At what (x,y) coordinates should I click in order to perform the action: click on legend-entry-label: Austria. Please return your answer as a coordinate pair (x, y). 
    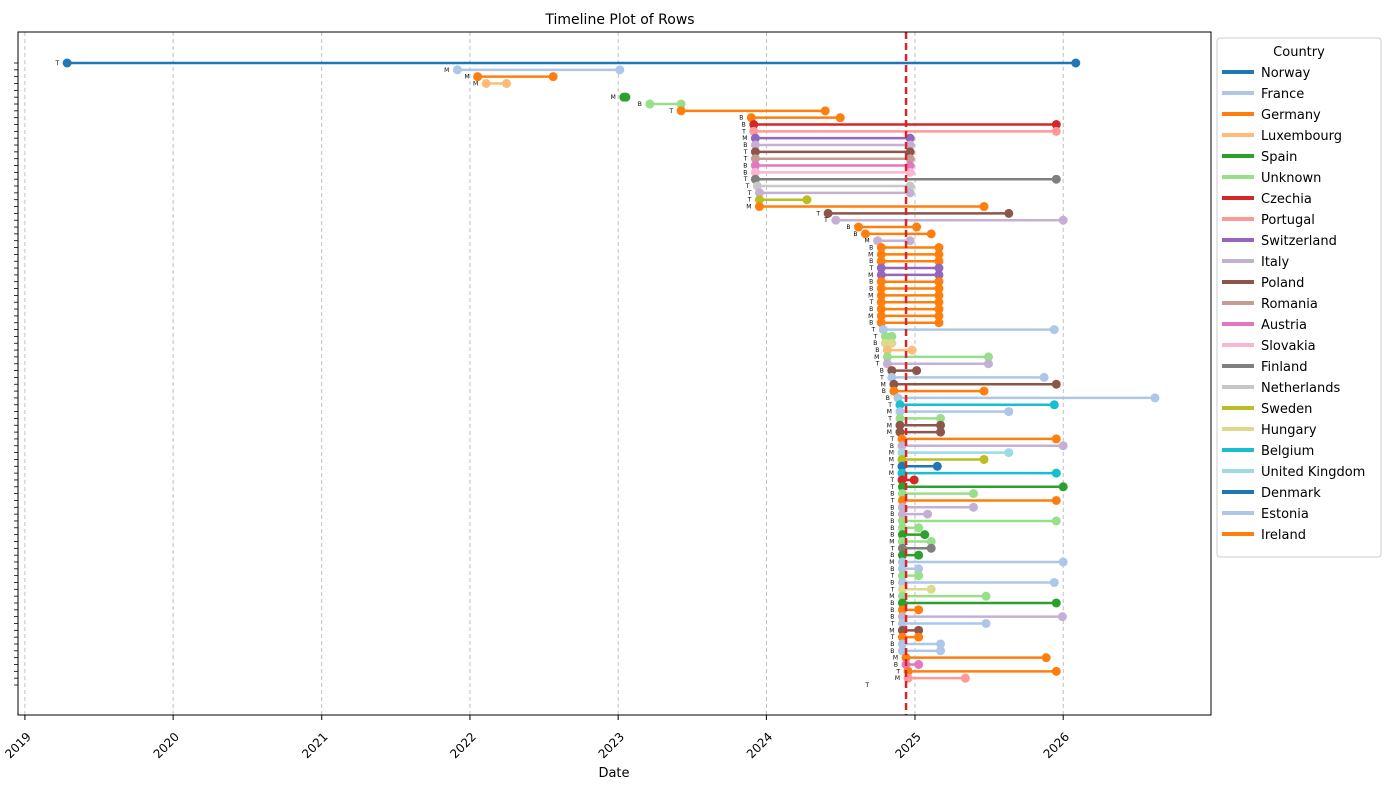
    Looking at the image, I should click on (1284, 325).